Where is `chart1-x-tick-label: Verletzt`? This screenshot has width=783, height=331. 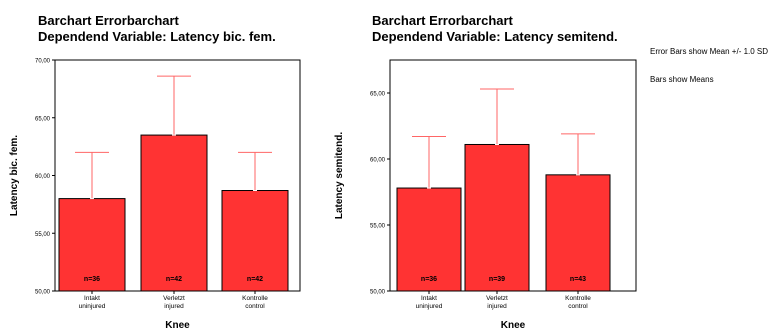 chart1-x-tick-label: Verletzt is located at coordinates (174, 298).